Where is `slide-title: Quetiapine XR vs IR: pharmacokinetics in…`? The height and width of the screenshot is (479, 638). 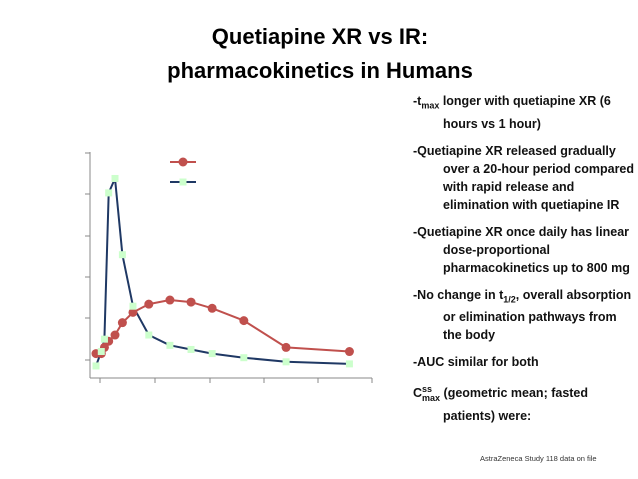
slide-title: Quetiapine XR vs IR: pharmacokinetics in… is located at coordinates (320, 54).